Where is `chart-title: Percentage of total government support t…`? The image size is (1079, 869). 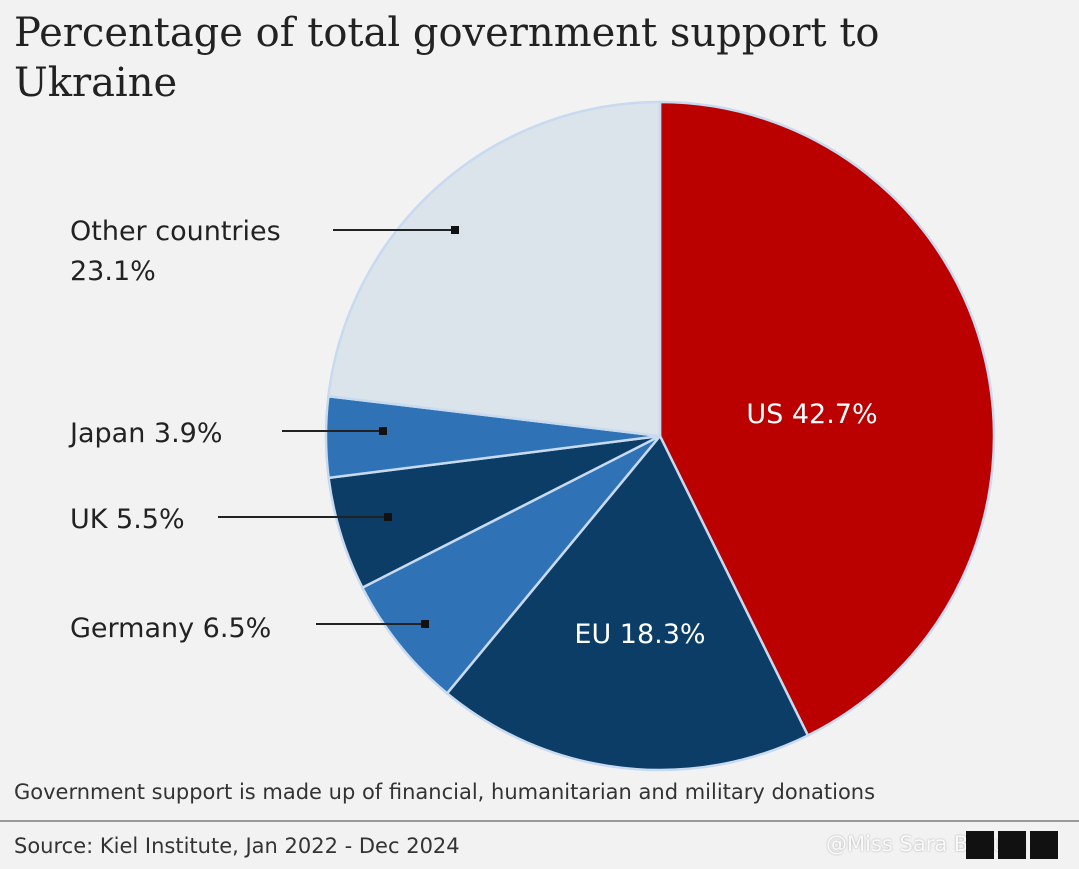
chart-title: Percentage of total government support t… is located at coordinates (447, 58).